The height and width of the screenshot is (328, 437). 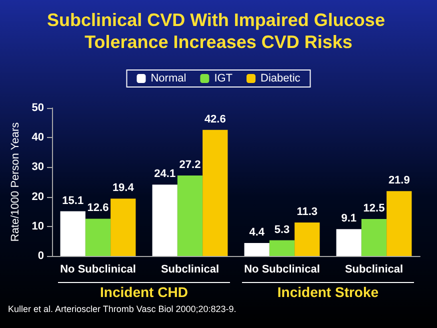 What do you see at coordinates (399, 180) in the screenshot?
I see `data-label: 21.9` at bounding box center [399, 180].